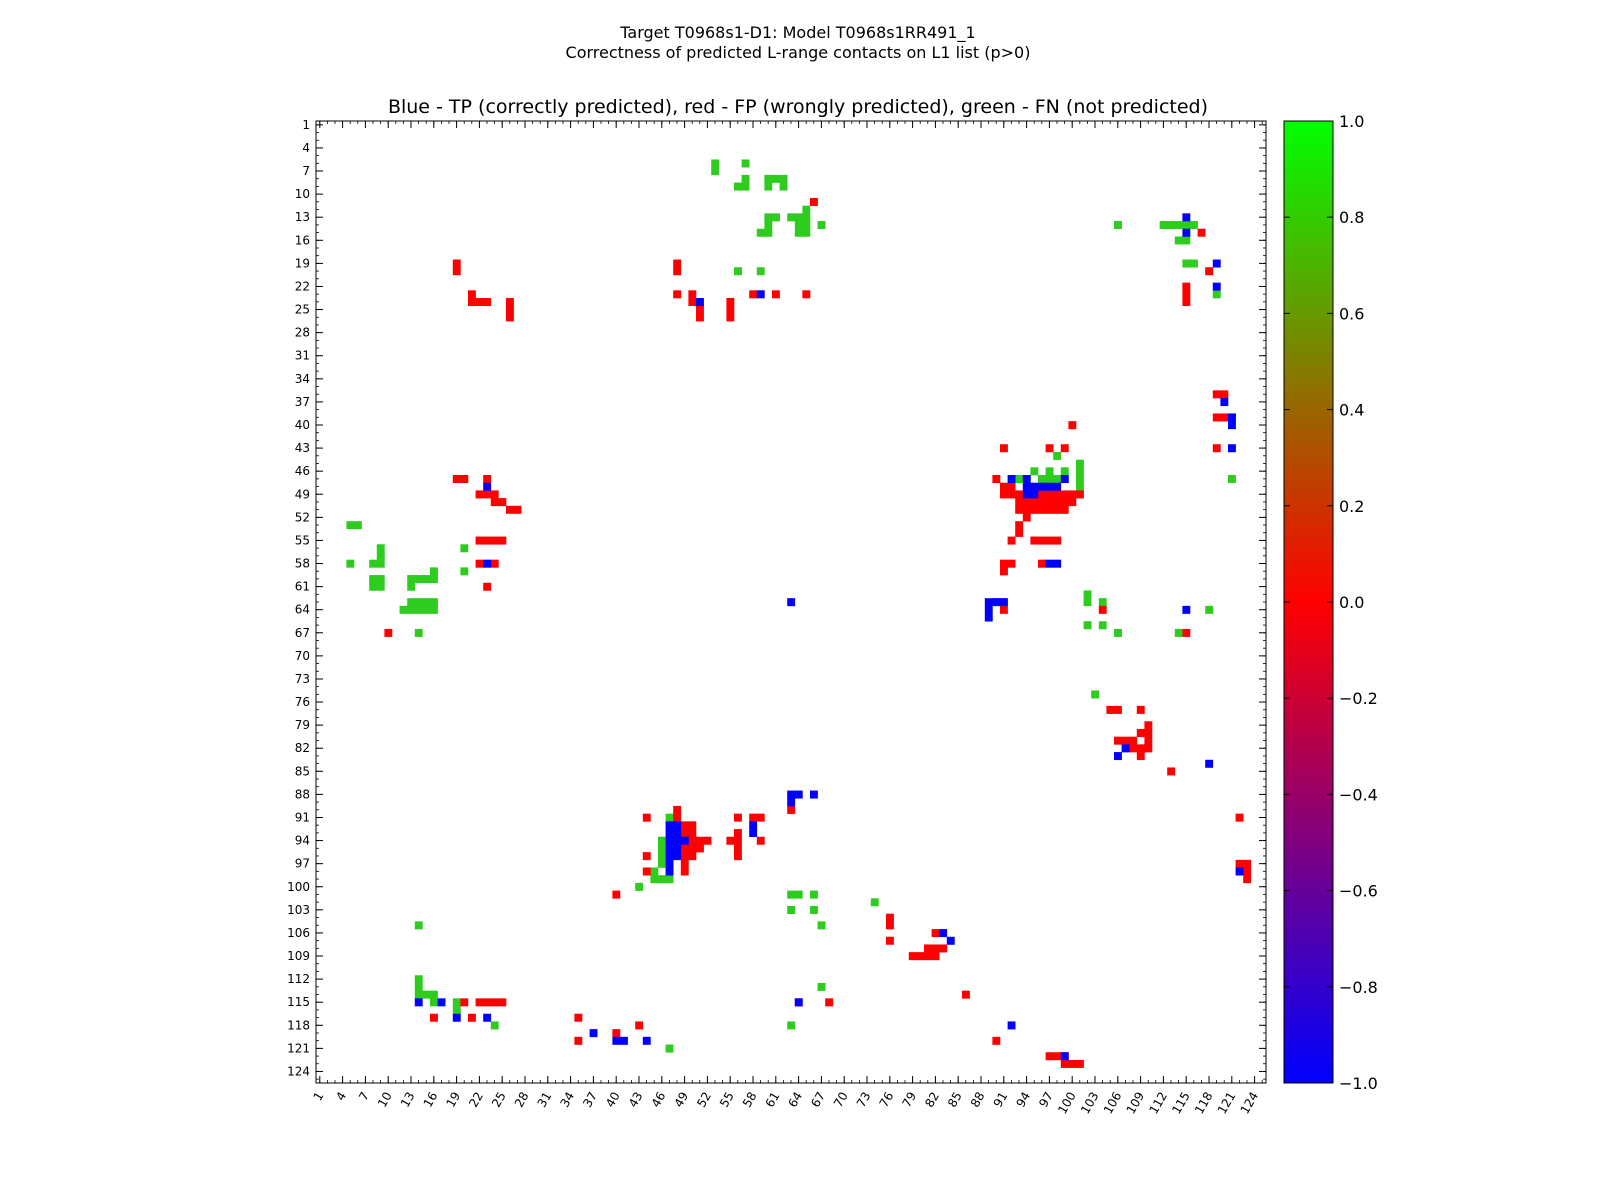 This screenshot has height=1204, width=1600. What do you see at coordinates (1351, 506) in the screenshot?
I see `colorbar-tick-label: 0.2` at bounding box center [1351, 506].